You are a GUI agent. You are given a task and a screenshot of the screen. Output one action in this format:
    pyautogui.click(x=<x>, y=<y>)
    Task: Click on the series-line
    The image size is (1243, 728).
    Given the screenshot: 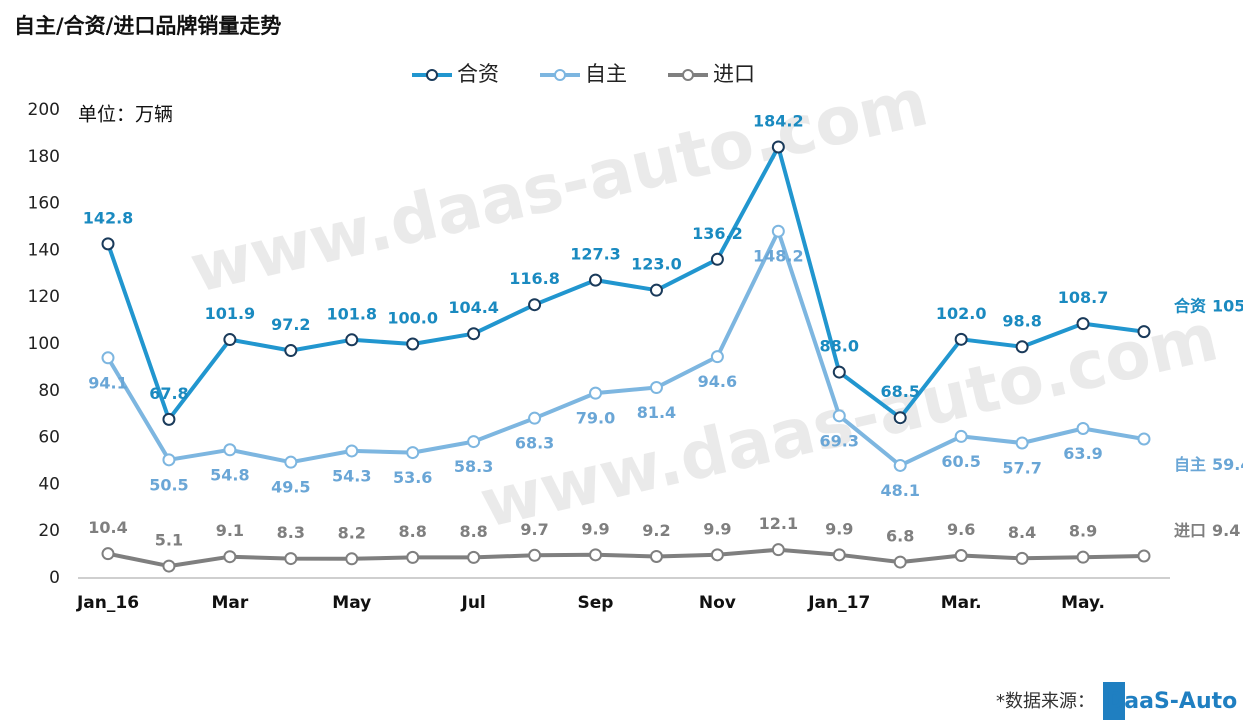 What is the action you would take?
    pyautogui.click(x=626, y=558)
    